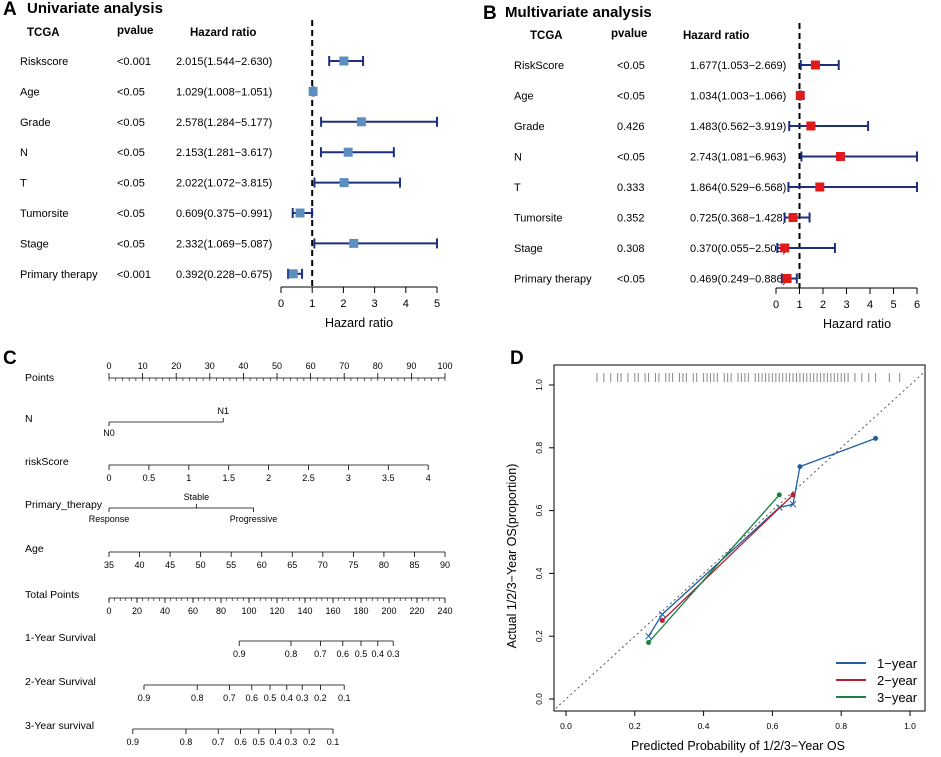  I want to click on x-axis-tick-label: 0.8, so click(841, 726).